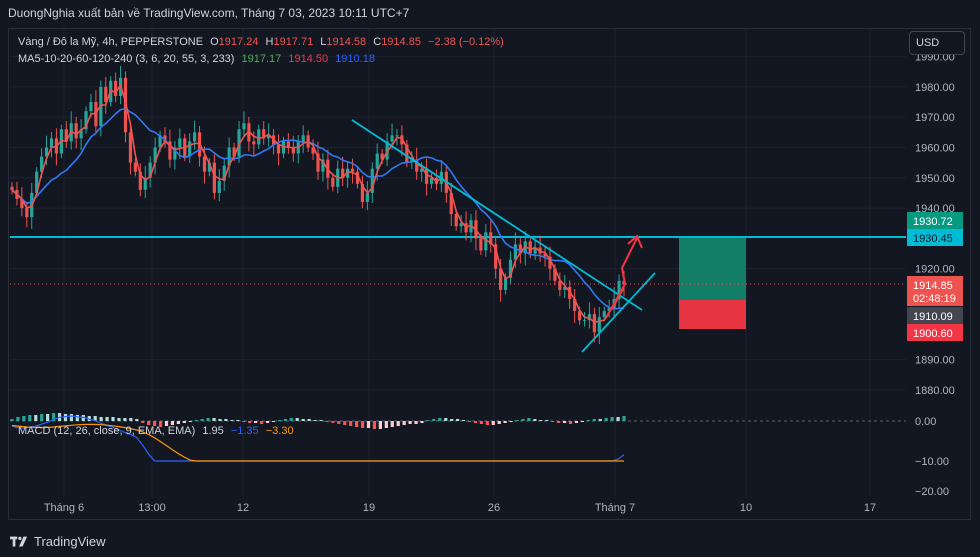 The height and width of the screenshot is (557, 980). What do you see at coordinates (346, 42) in the screenshot?
I see `low-value: 1914.58` at bounding box center [346, 42].